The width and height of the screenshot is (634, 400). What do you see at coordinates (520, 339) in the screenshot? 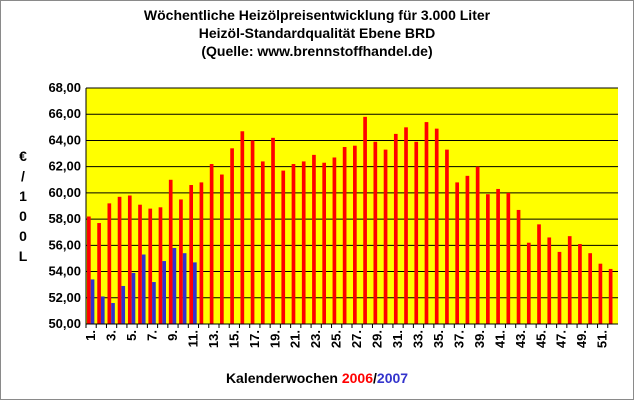
I see `x-tick-label: 43.` at bounding box center [520, 339].